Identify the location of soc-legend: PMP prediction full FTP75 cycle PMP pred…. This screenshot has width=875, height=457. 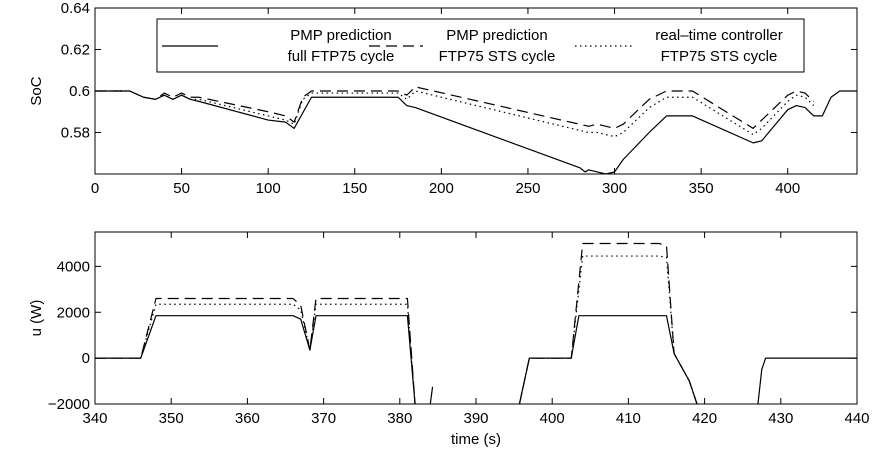
(480, 45).